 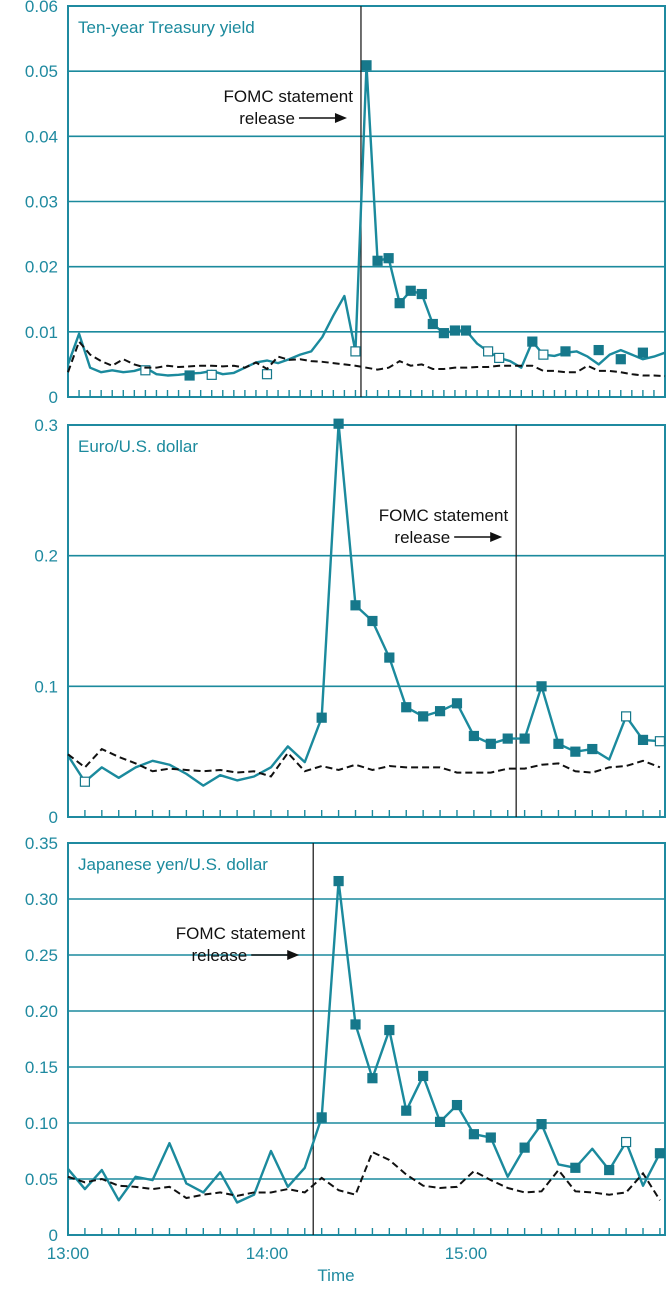 What do you see at coordinates (41, 1123) in the screenshot?
I see `y-tick-label: 0.10` at bounding box center [41, 1123].